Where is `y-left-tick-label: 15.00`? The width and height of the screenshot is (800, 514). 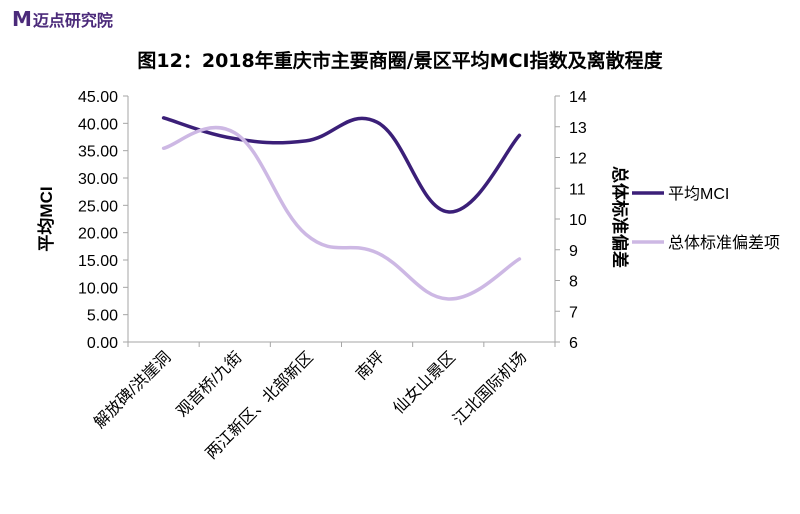 y-left-tick-label: 15.00 is located at coordinates (98, 261).